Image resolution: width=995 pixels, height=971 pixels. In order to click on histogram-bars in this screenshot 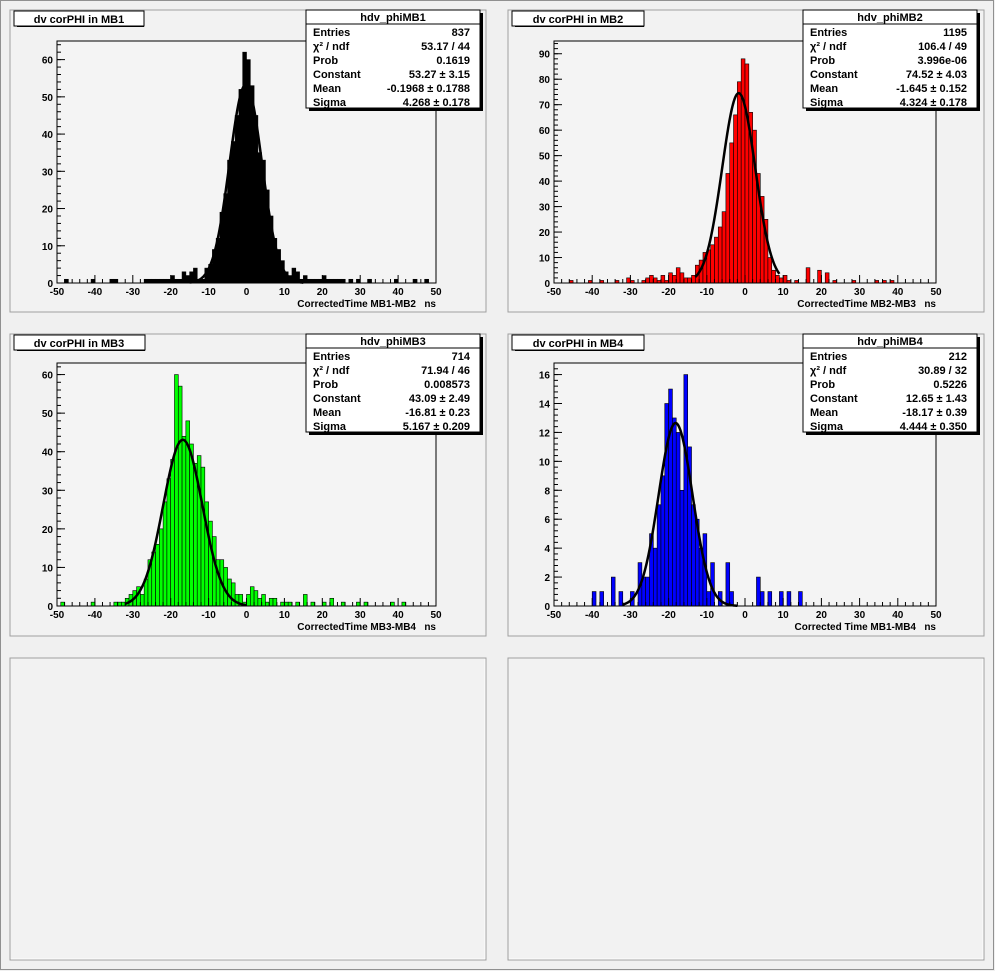, I will do `click(233, 490)`.